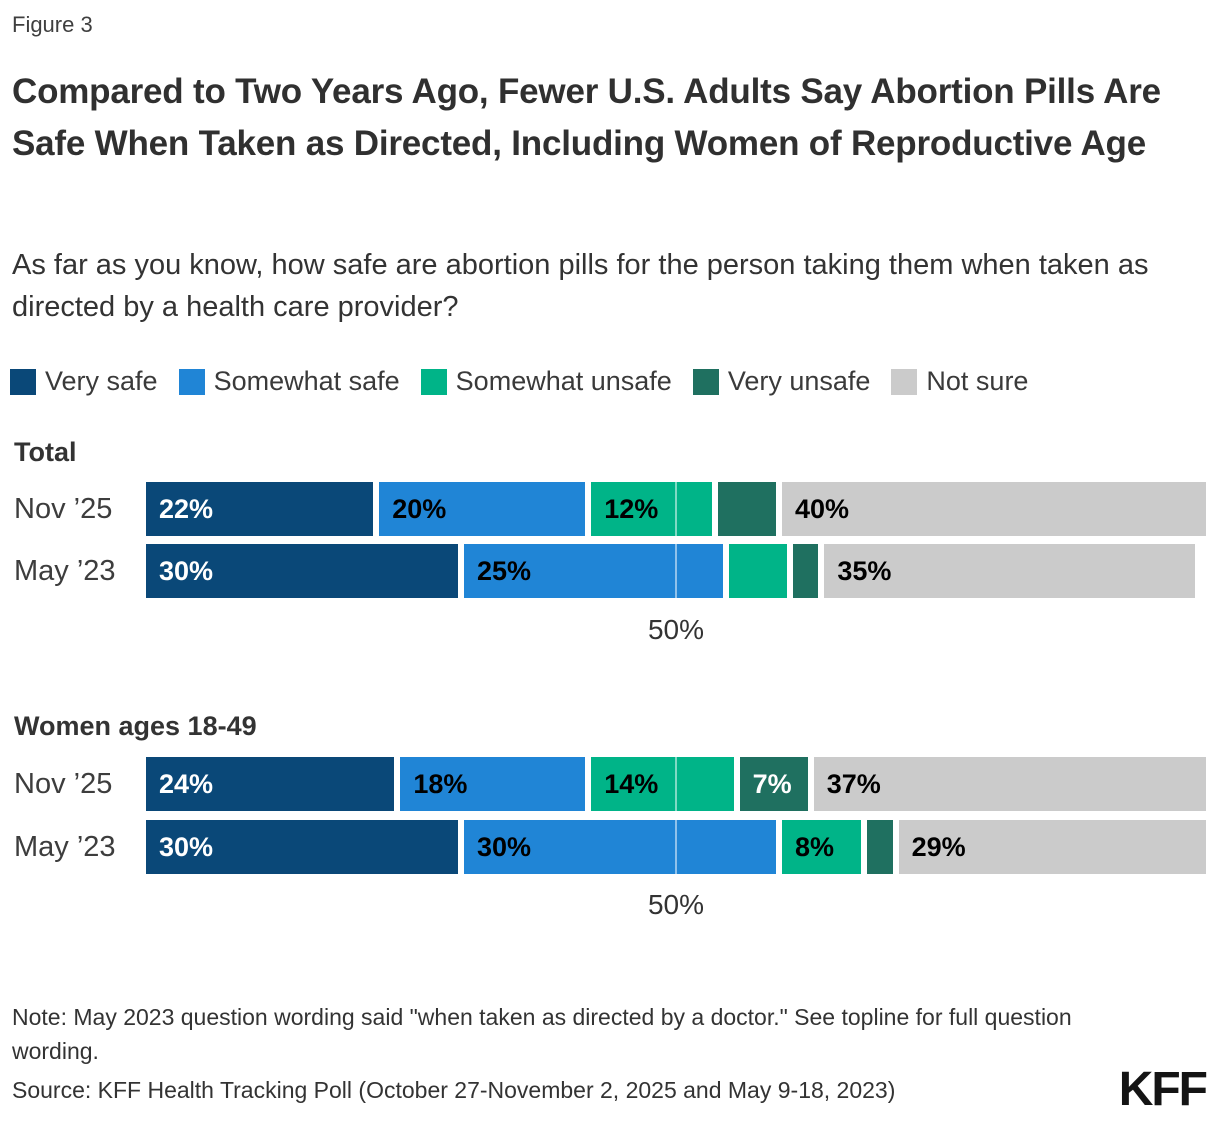 This screenshot has height=1122, width=1220. Describe the element at coordinates (52, 24) in the screenshot. I see `figure-label: Figure 3` at that location.